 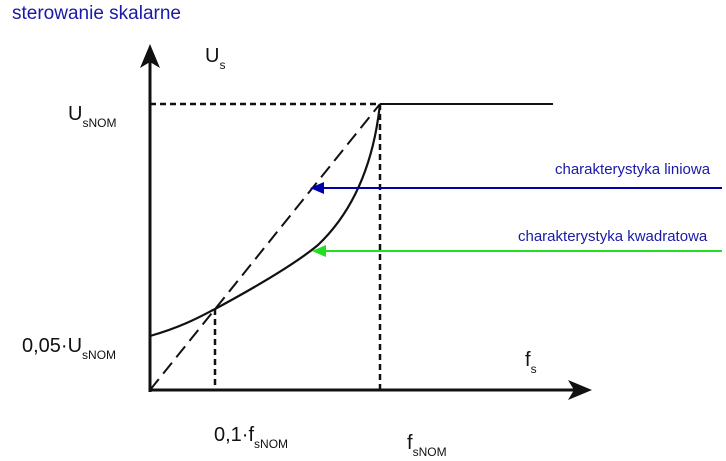 What do you see at coordinates (531, 362) in the screenshot?
I see `x-axis-label: fs` at bounding box center [531, 362].